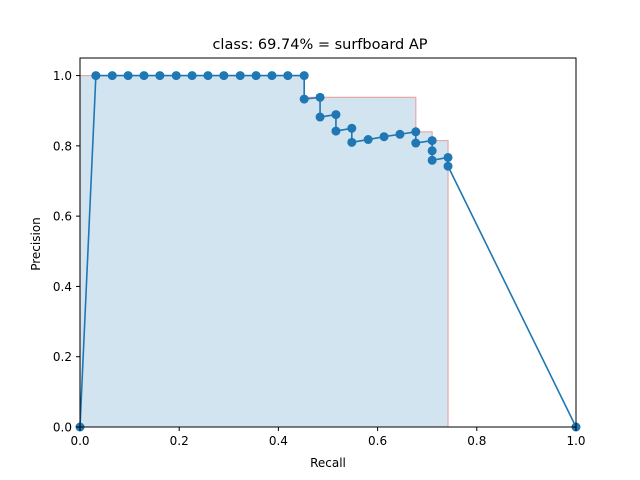 The width and height of the screenshot is (640, 480). Describe the element at coordinates (278, 441) in the screenshot. I see `x-tick-label: 0.4` at that location.